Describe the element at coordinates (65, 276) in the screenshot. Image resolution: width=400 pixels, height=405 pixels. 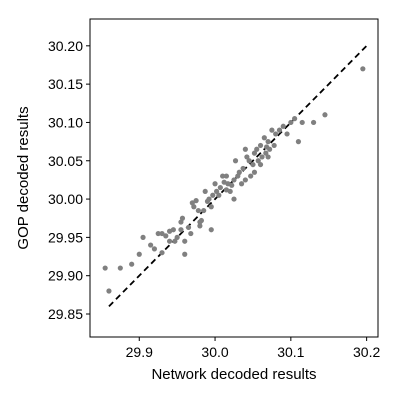
I see `y-tick-label: 29.90` at that location.